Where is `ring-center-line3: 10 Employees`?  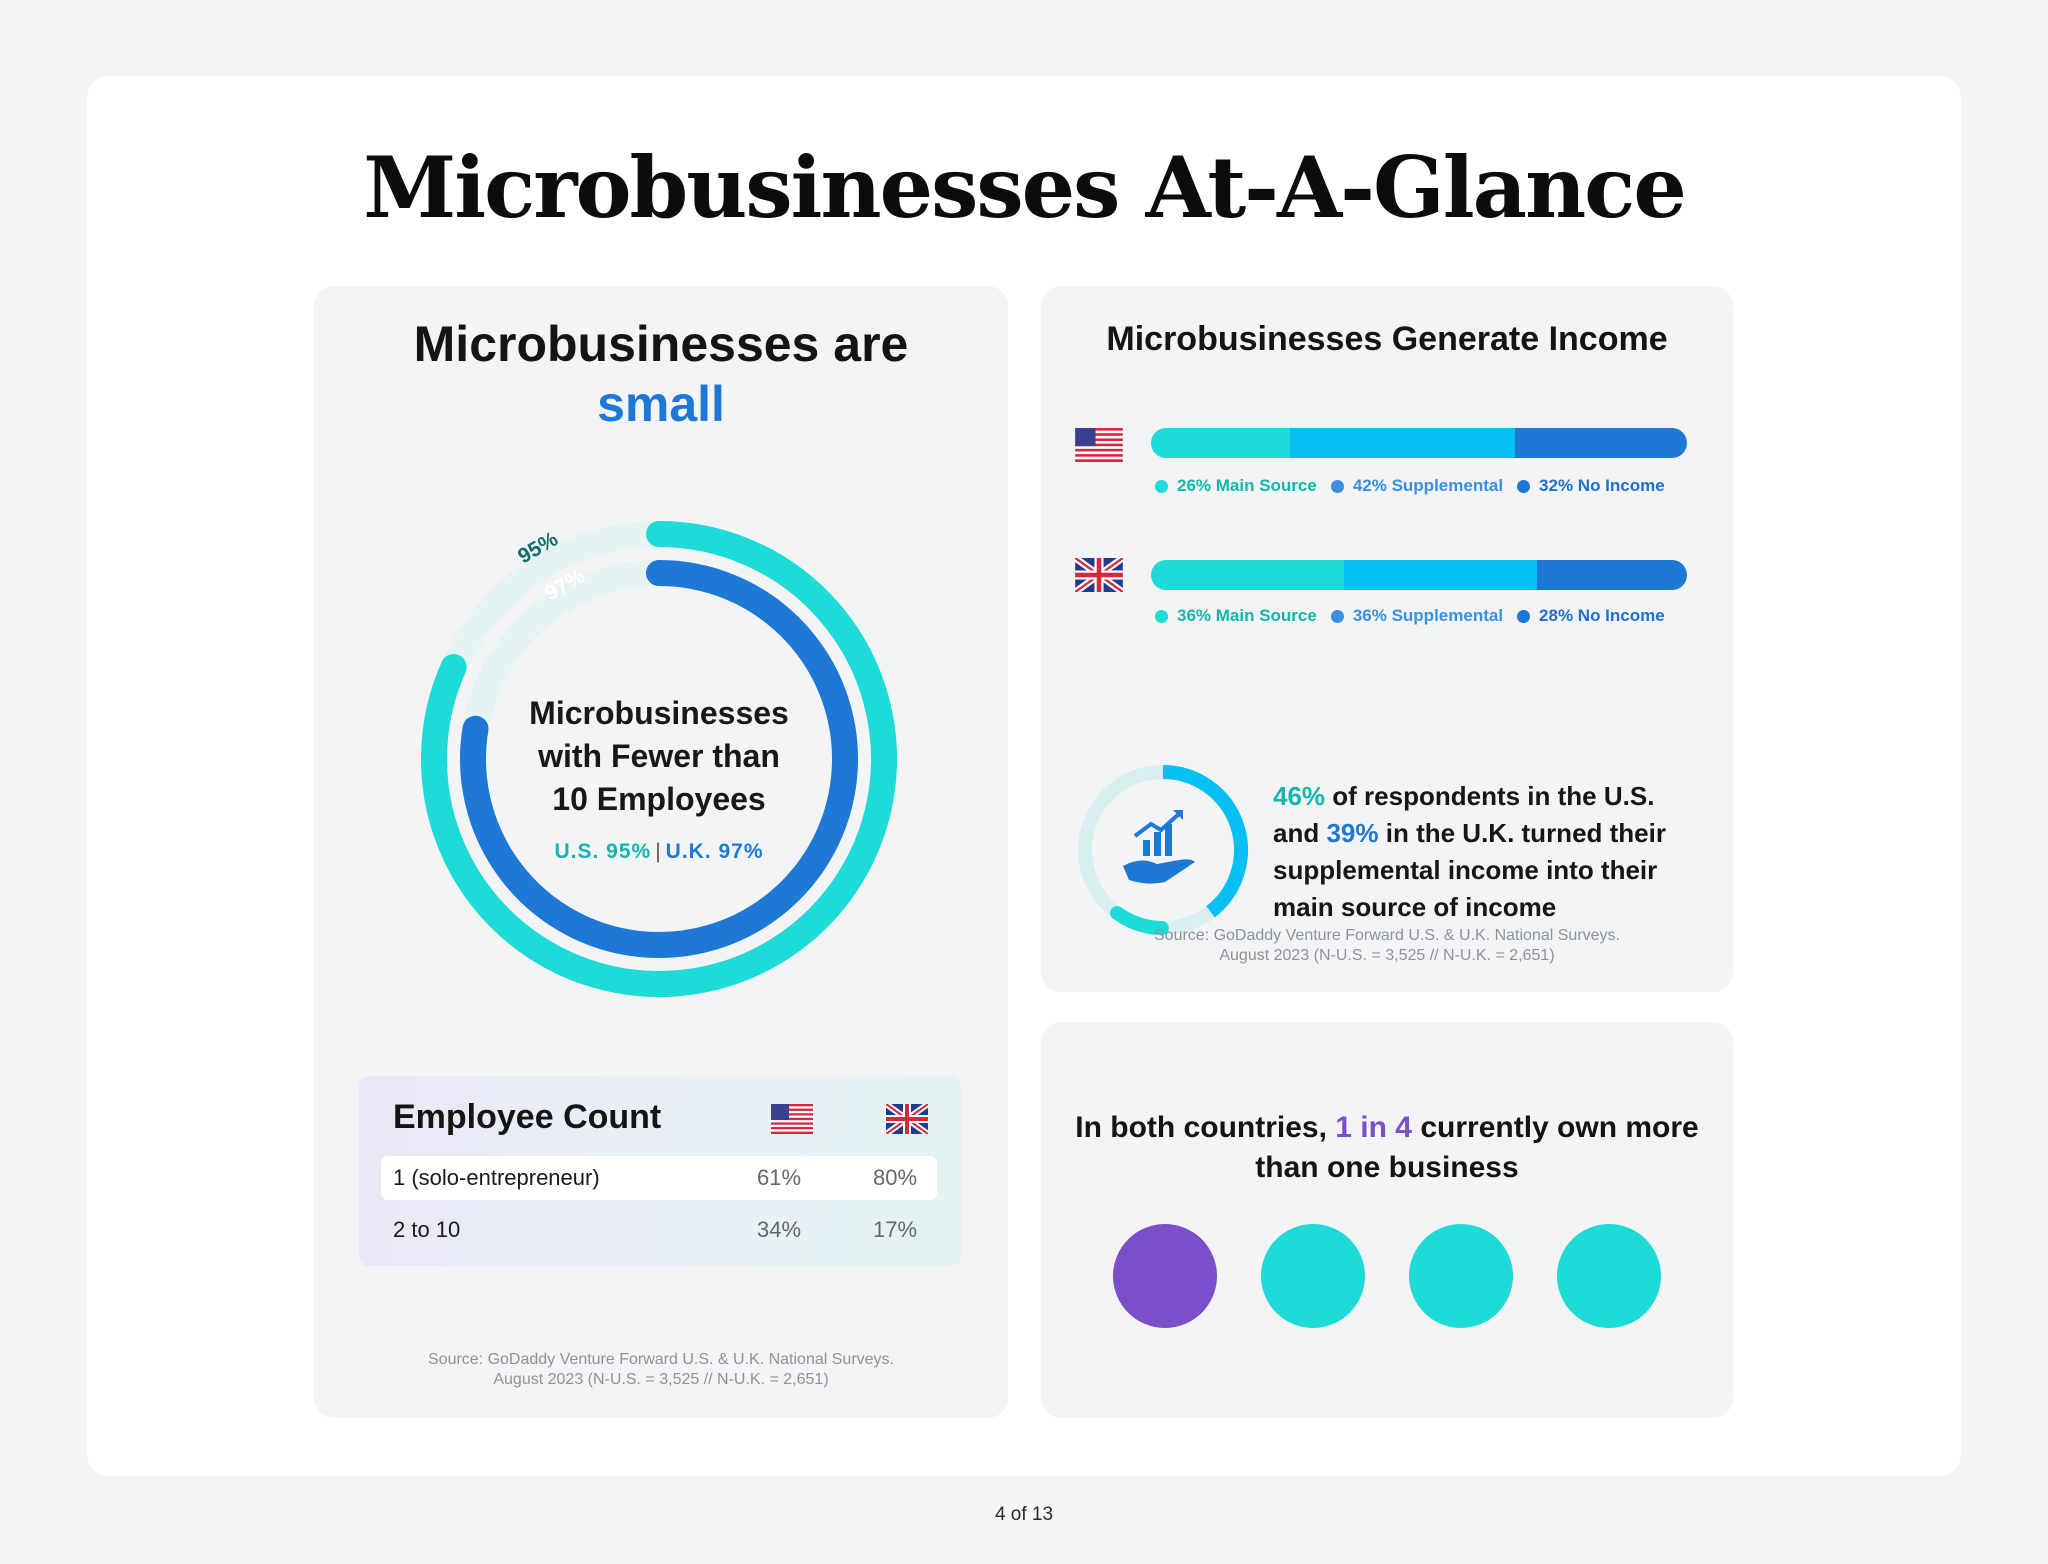
ring-center-line3: 10 Employees is located at coordinates (659, 799).